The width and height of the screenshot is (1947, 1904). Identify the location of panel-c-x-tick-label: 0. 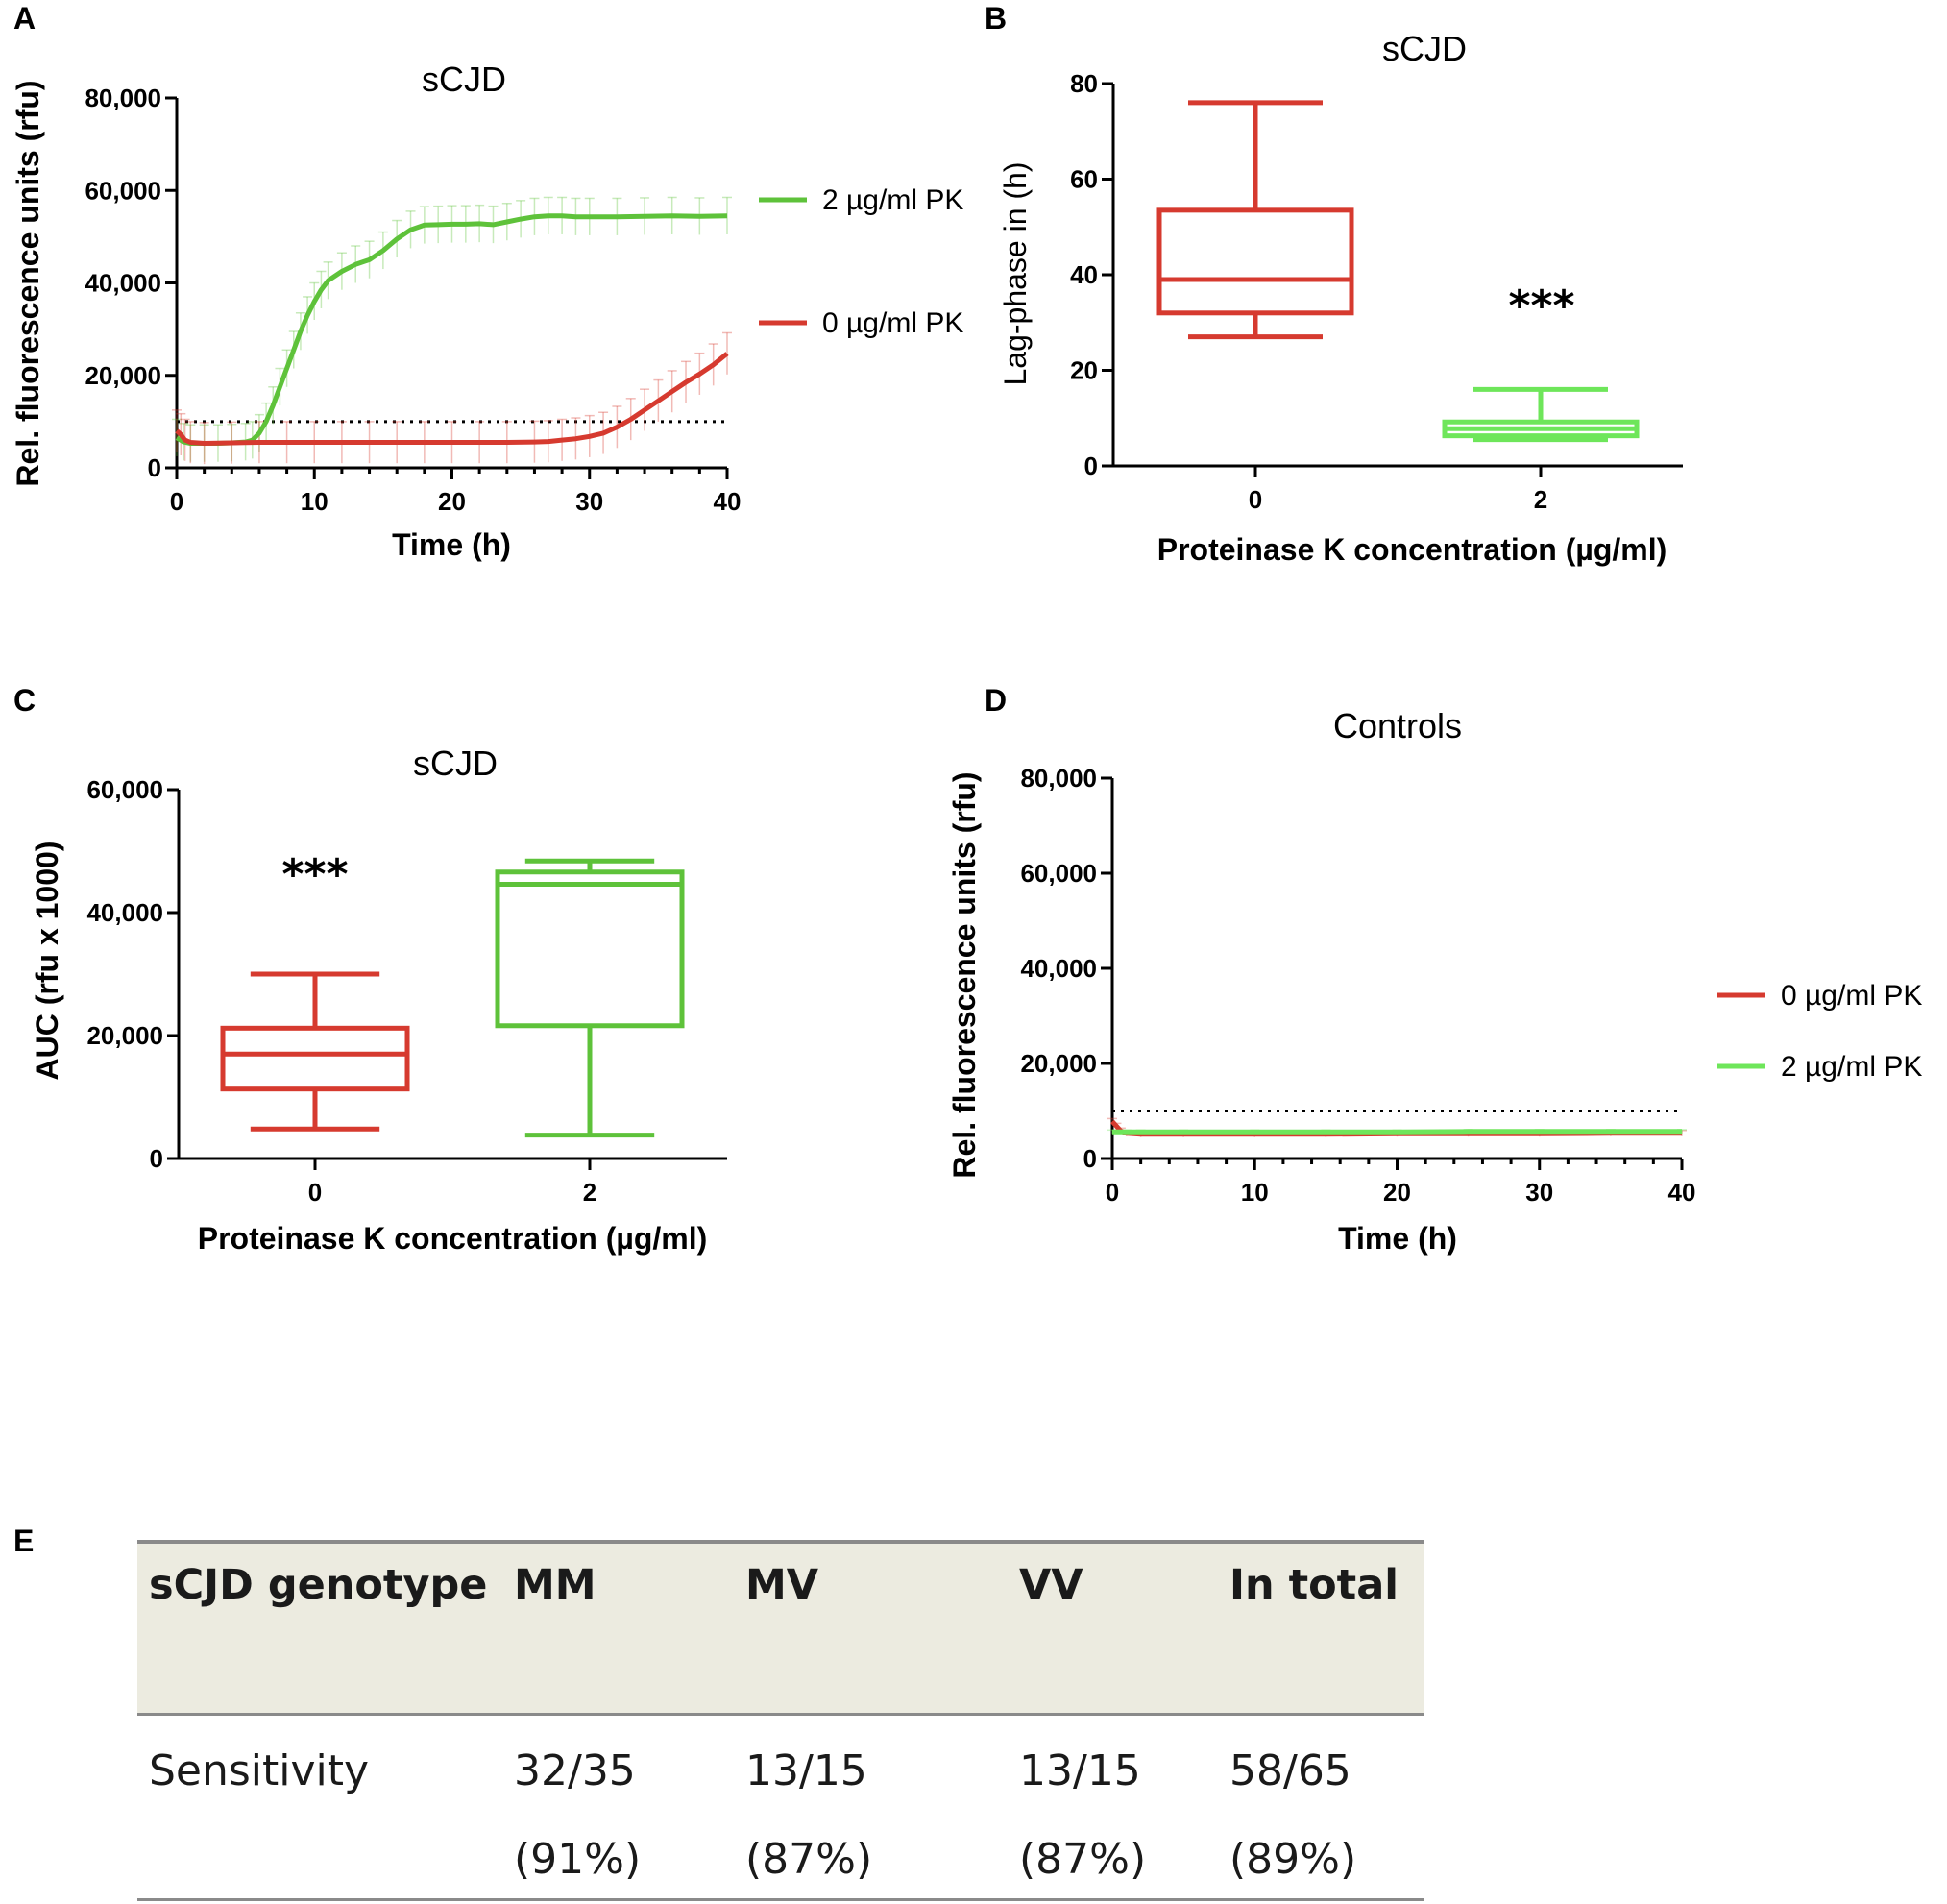
(315, 1192).